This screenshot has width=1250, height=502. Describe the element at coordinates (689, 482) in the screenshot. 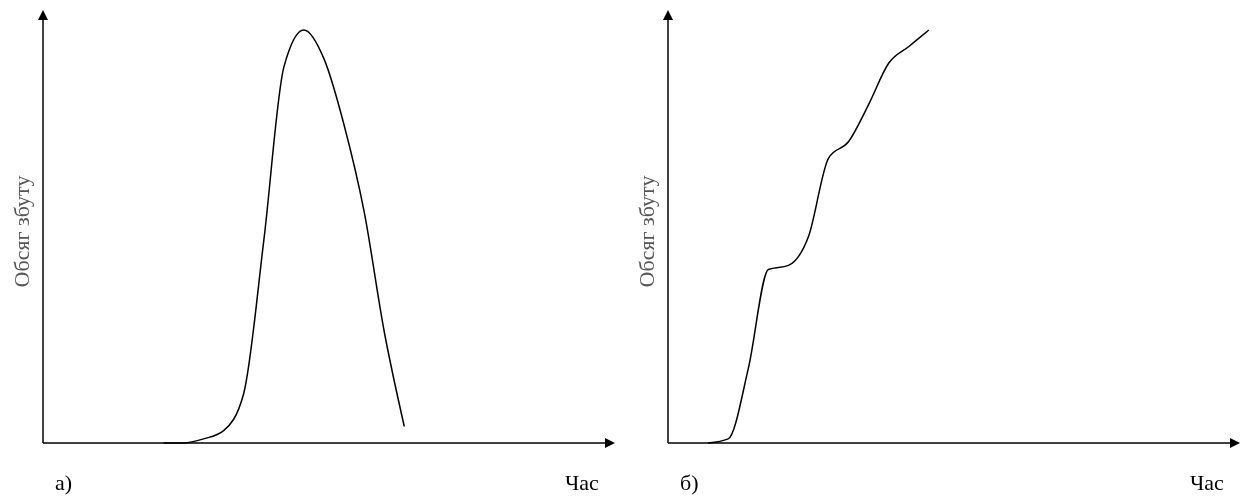

I see `text: б)` at that location.